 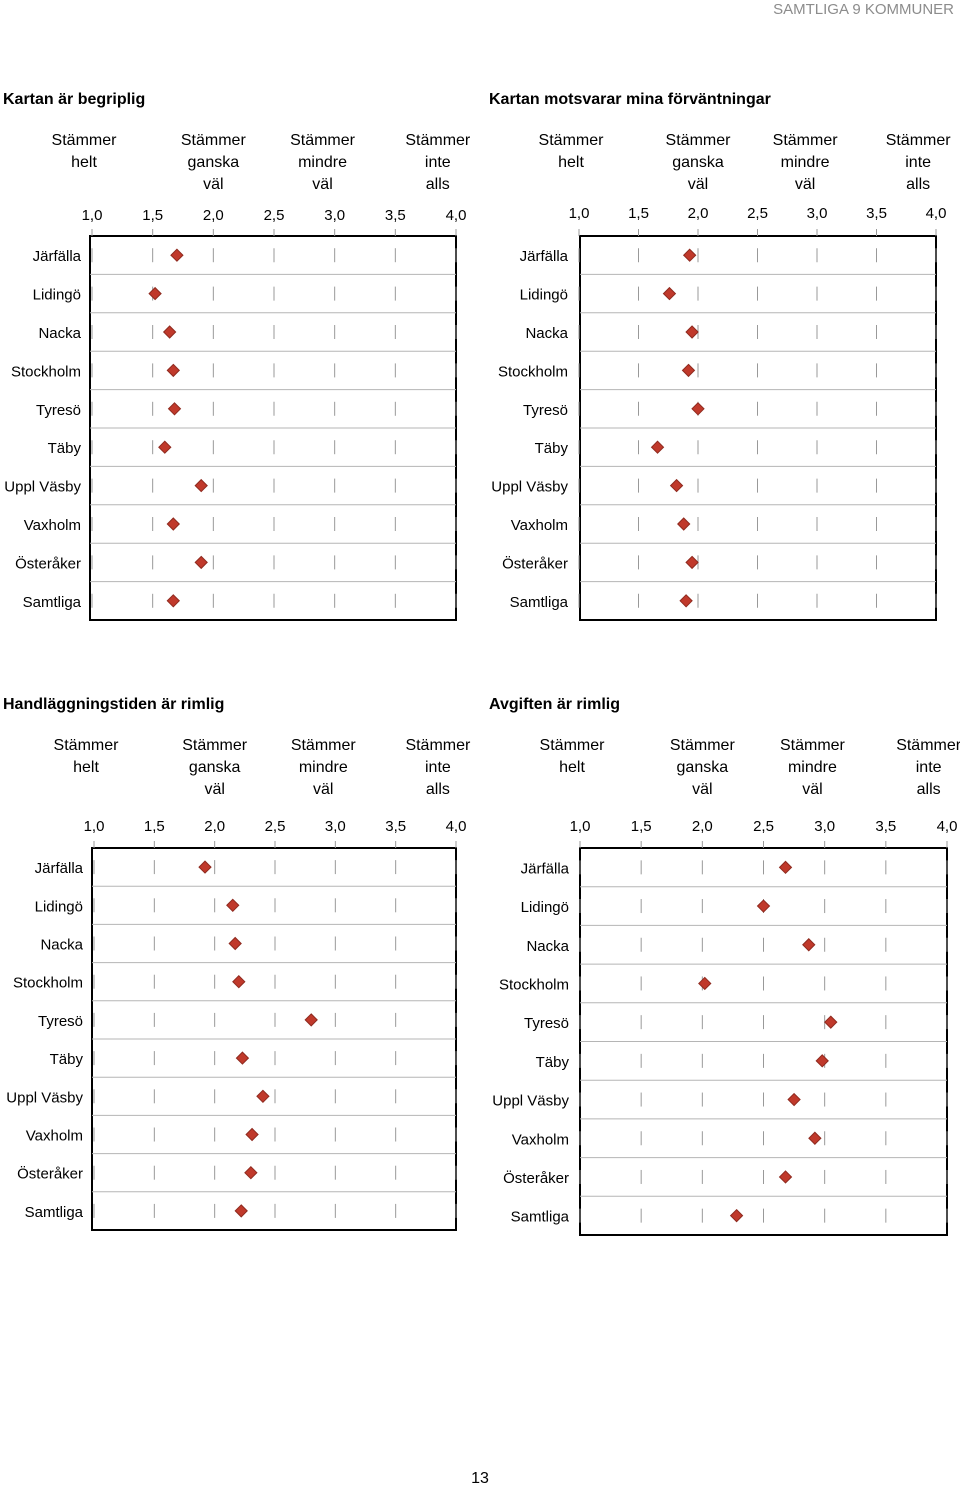 I want to click on data-point-lidingö, so click(x=155, y=293).